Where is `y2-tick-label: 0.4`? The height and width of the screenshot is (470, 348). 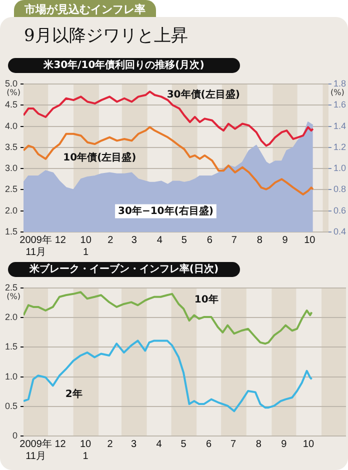 y2-tick-label: 0.4 is located at coordinates (339, 231).